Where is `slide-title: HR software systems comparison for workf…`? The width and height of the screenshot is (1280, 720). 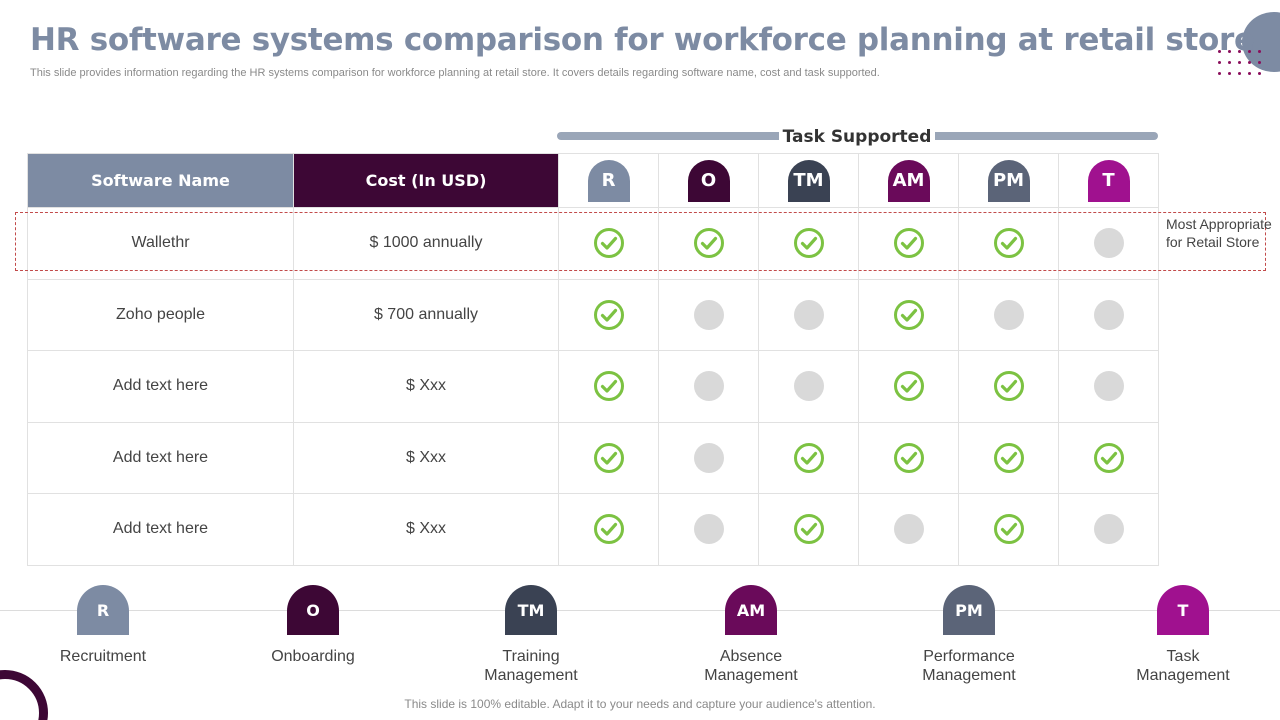 slide-title: HR software systems comparison for workf… is located at coordinates (642, 40).